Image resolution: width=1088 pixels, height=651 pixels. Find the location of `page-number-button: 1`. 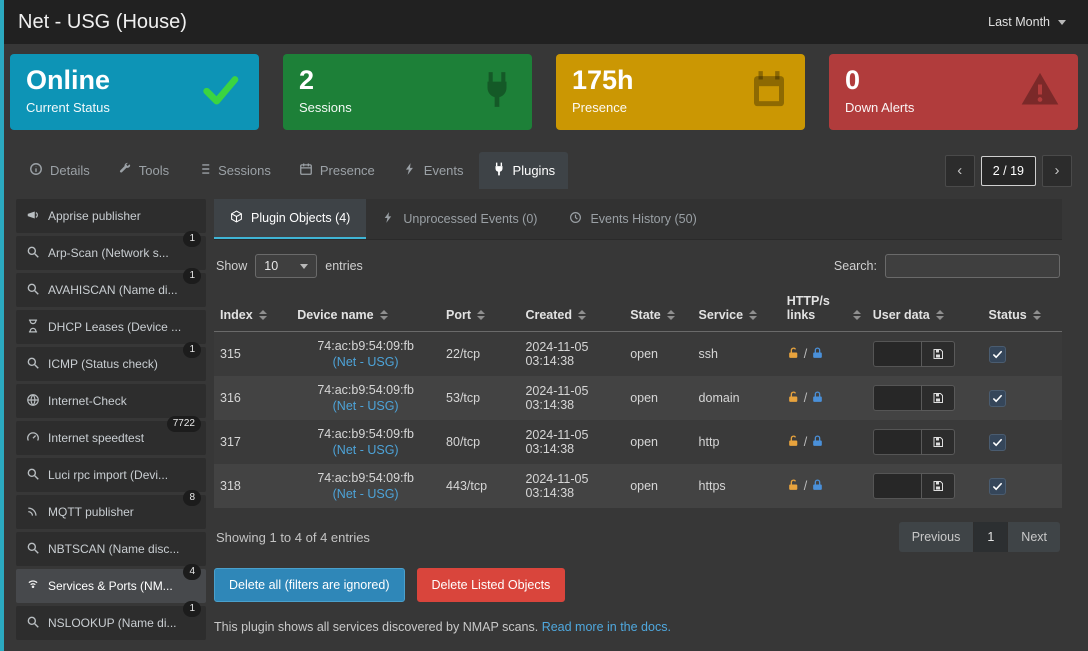

page-number-button: 1 is located at coordinates (991, 537).